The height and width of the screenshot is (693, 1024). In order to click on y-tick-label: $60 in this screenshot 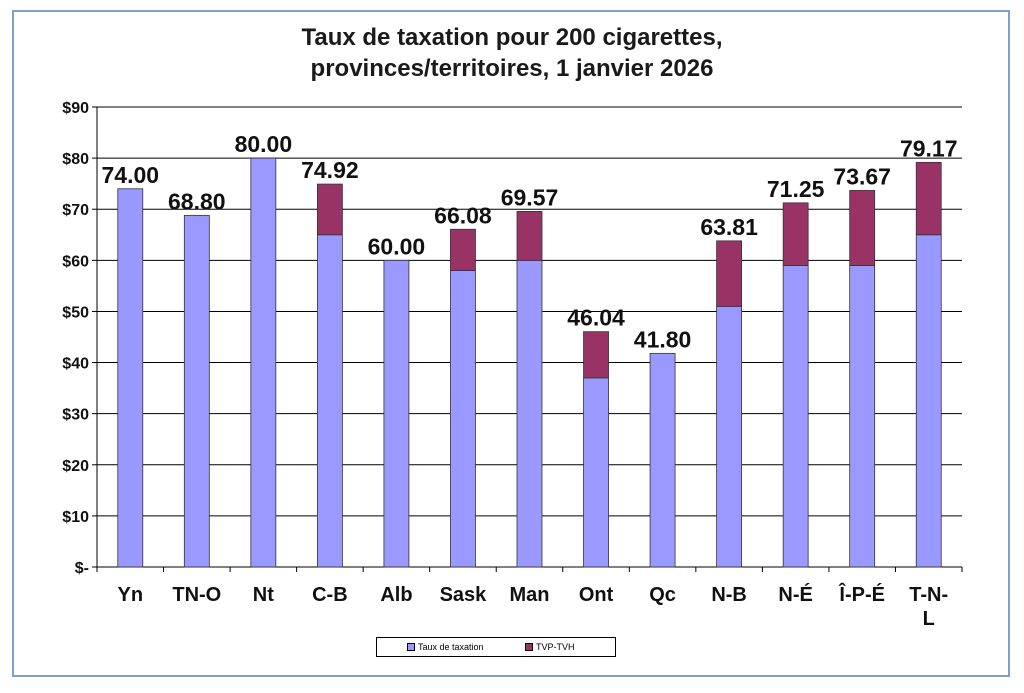, I will do `click(75, 261)`.